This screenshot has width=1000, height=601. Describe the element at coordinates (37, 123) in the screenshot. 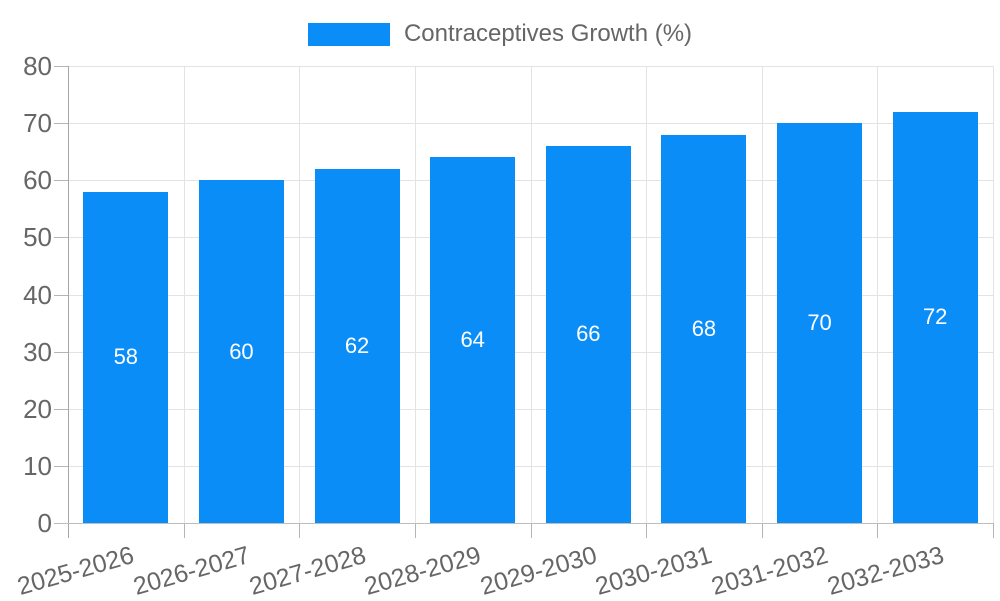

I see `y-tick-label: 70` at that location.